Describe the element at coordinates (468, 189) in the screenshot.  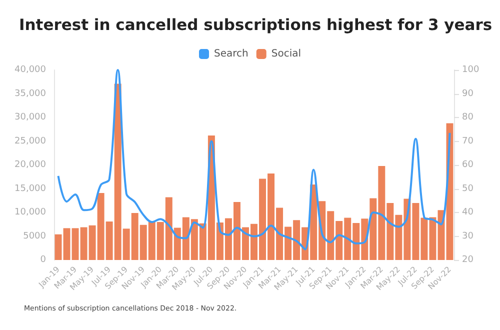
I see `y2-tick-label: 50` at that location.